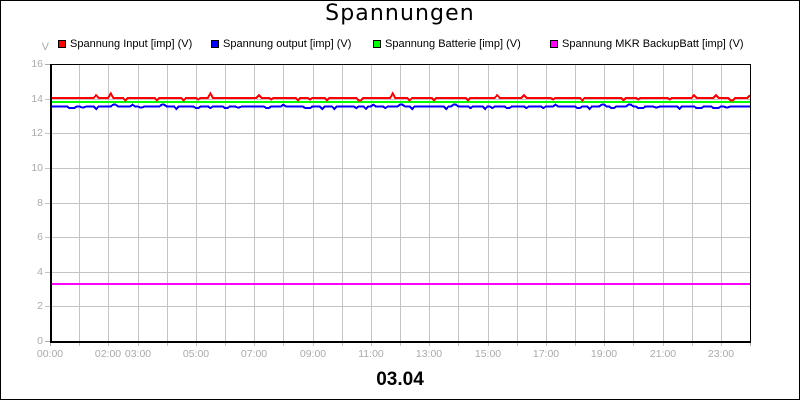 The width and height of the screenshot is (800, 400). Describe the element at coordinates (429, 354) in the screenshot. I see `x-tick-label-13:00: 13:00` at that location.